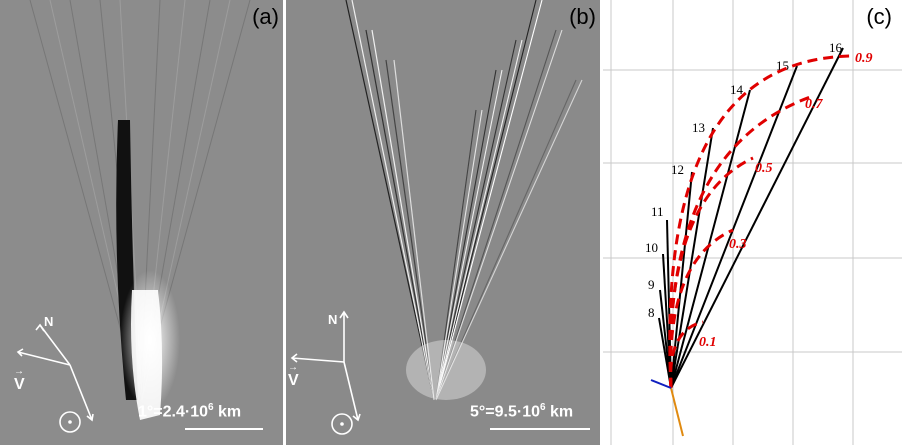 The height and width of the screenshot is (445, 902). I want to click on syndyne-age-label: 0.5, so click(764, 168).